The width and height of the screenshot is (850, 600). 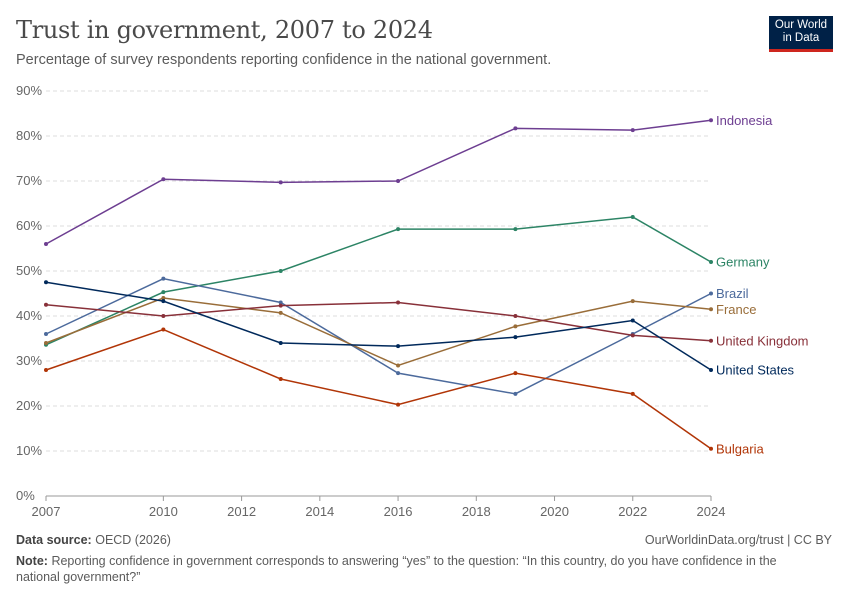 What do you see at coordinates (29, 405) in the screenshot?
I see `y-tick-label: 20%` at bounding box center [29, 405].